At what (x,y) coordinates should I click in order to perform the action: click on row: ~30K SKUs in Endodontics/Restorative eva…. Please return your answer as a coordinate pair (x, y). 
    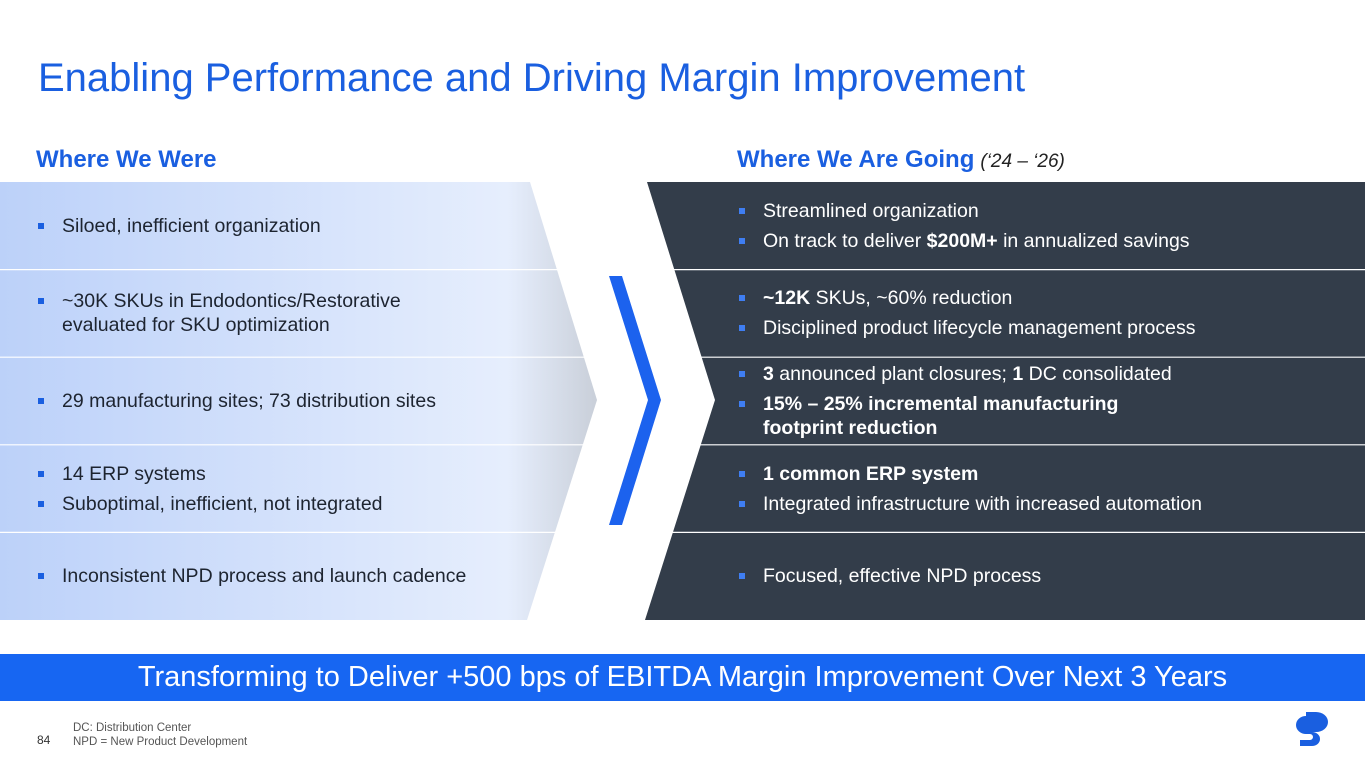
    Looking at the image, I should click on (316, 314).